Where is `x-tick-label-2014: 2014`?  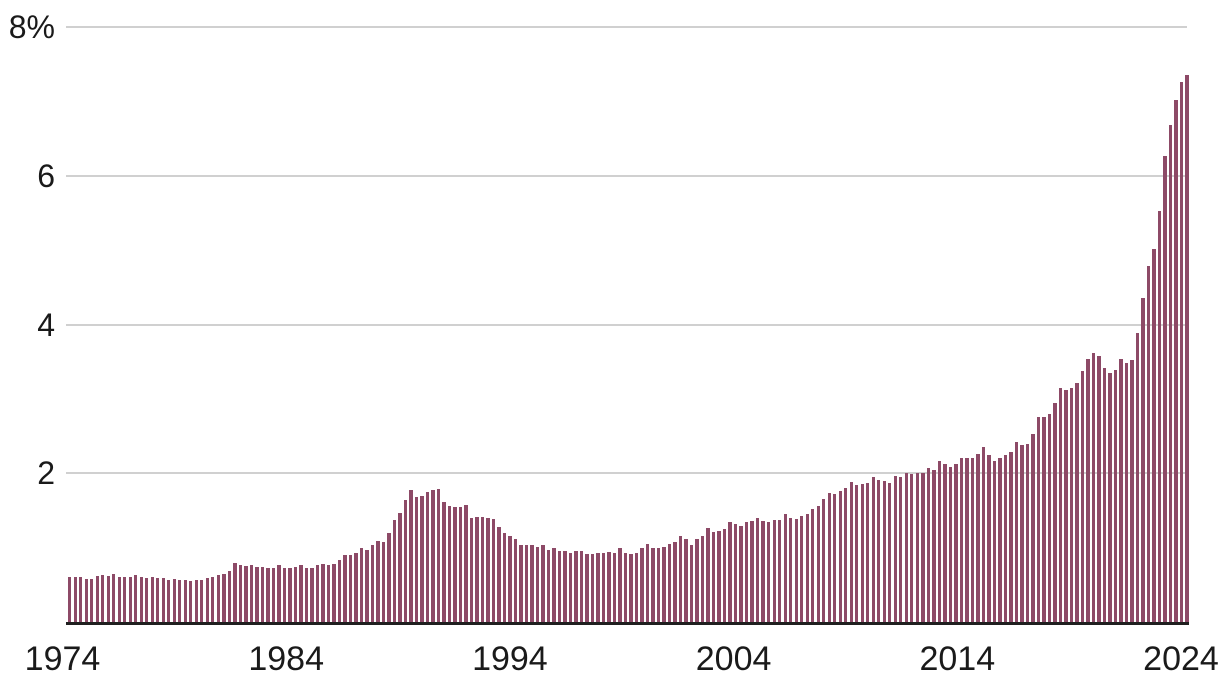
x-tick-label-2014: 2014 is located at coordinates (957, 659).